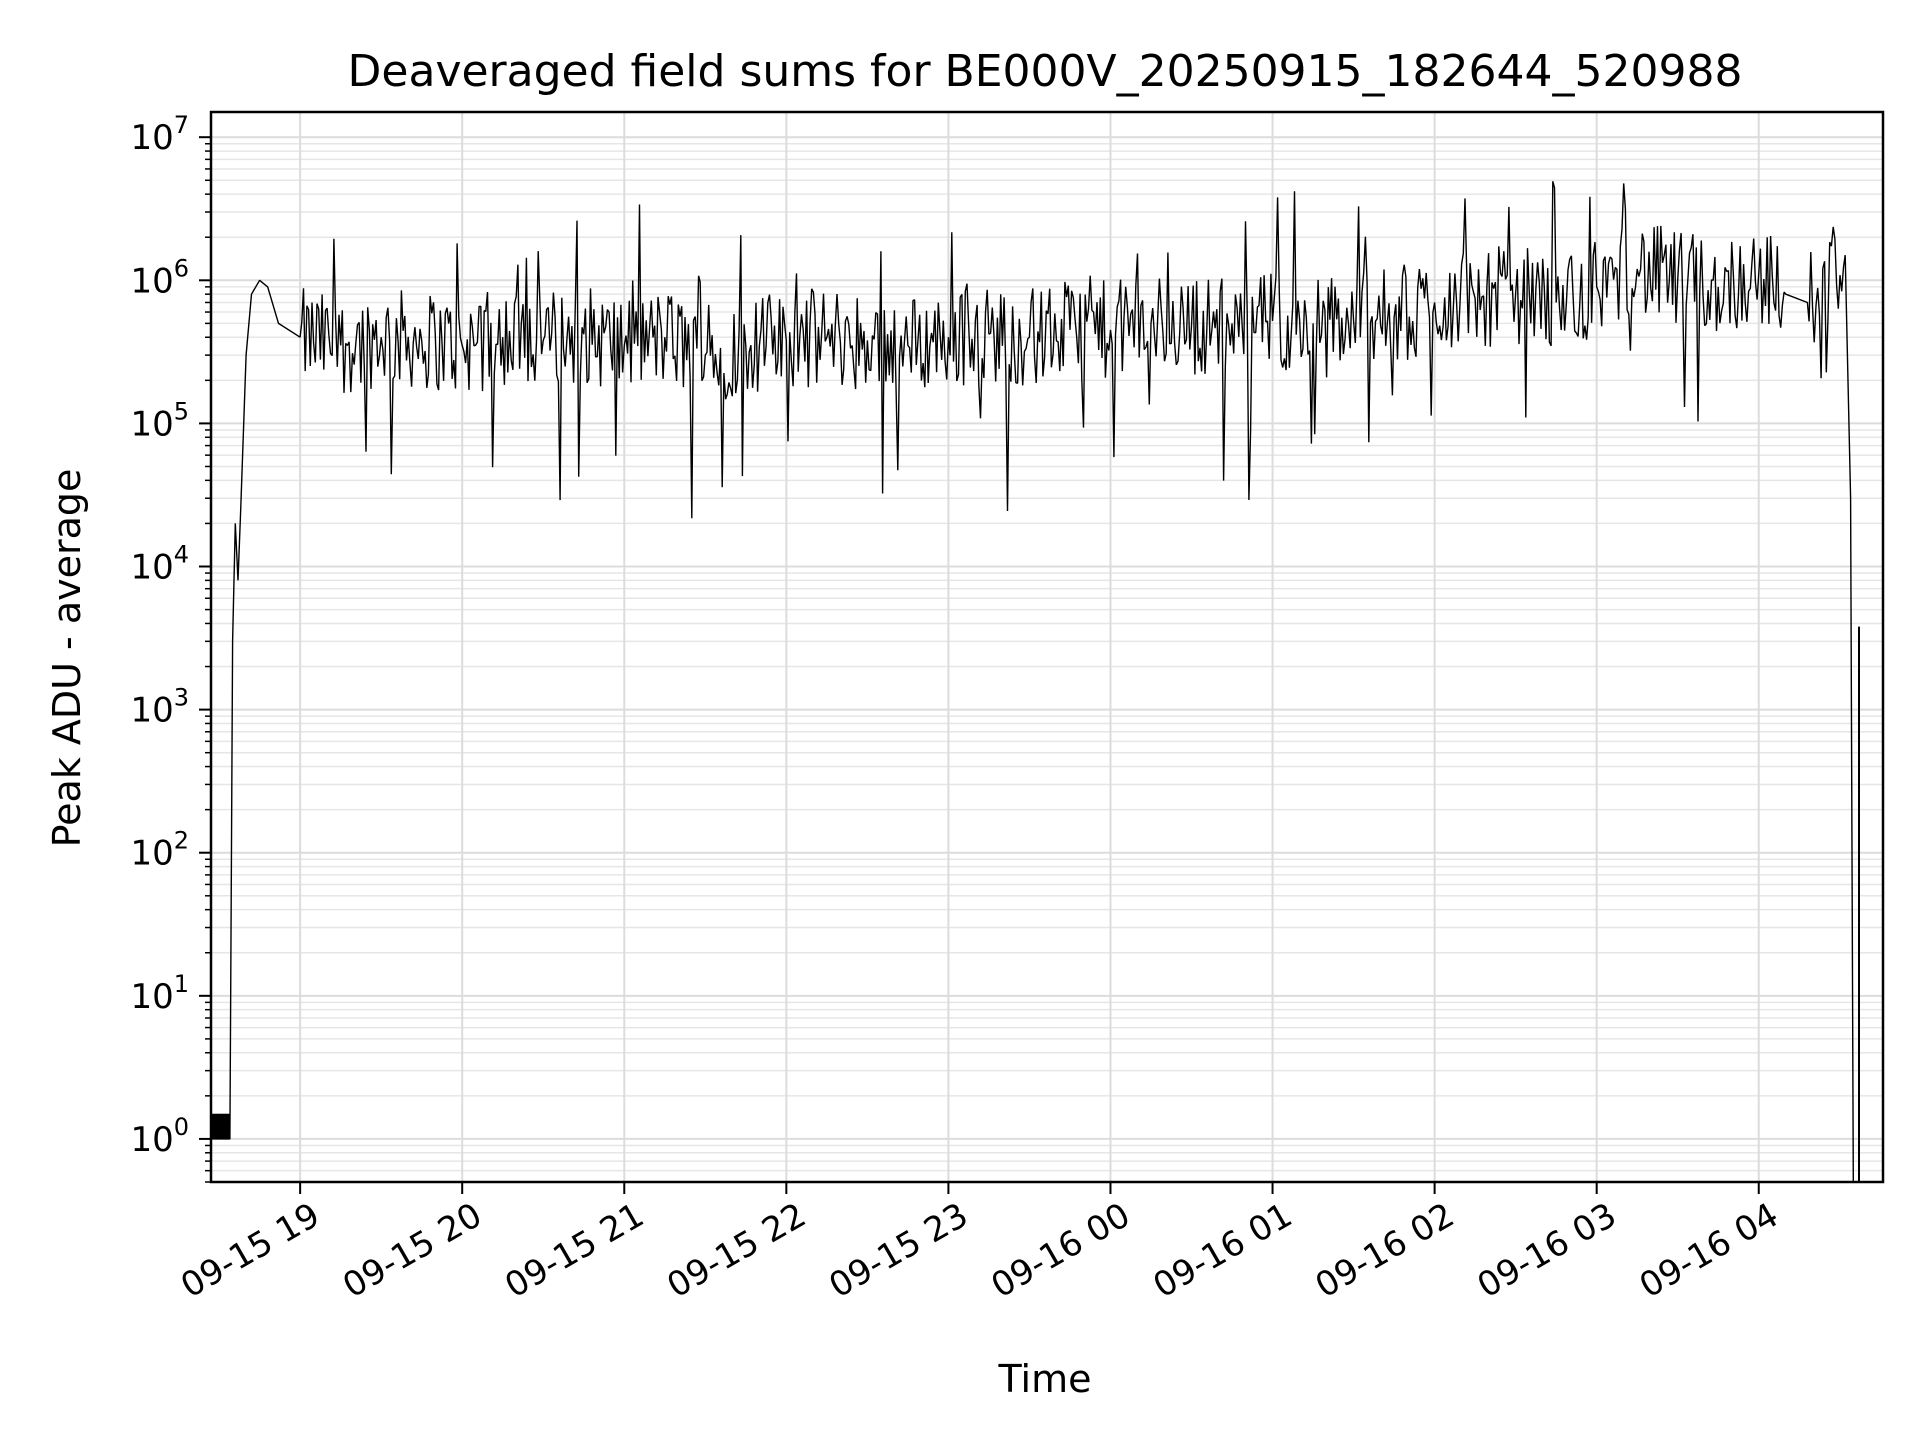  I want to click on x-tick-label: 09-16 04, so click(1709, 1250).